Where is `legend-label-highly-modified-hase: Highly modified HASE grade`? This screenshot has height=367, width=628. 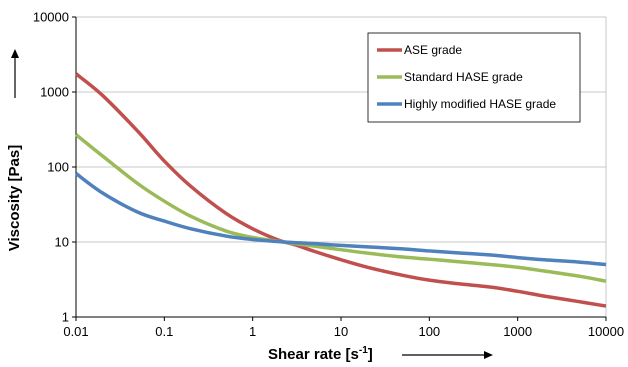 legend-label-highly-modified-hase: Highly modified HASE grade is located at coordinates (480, 104).